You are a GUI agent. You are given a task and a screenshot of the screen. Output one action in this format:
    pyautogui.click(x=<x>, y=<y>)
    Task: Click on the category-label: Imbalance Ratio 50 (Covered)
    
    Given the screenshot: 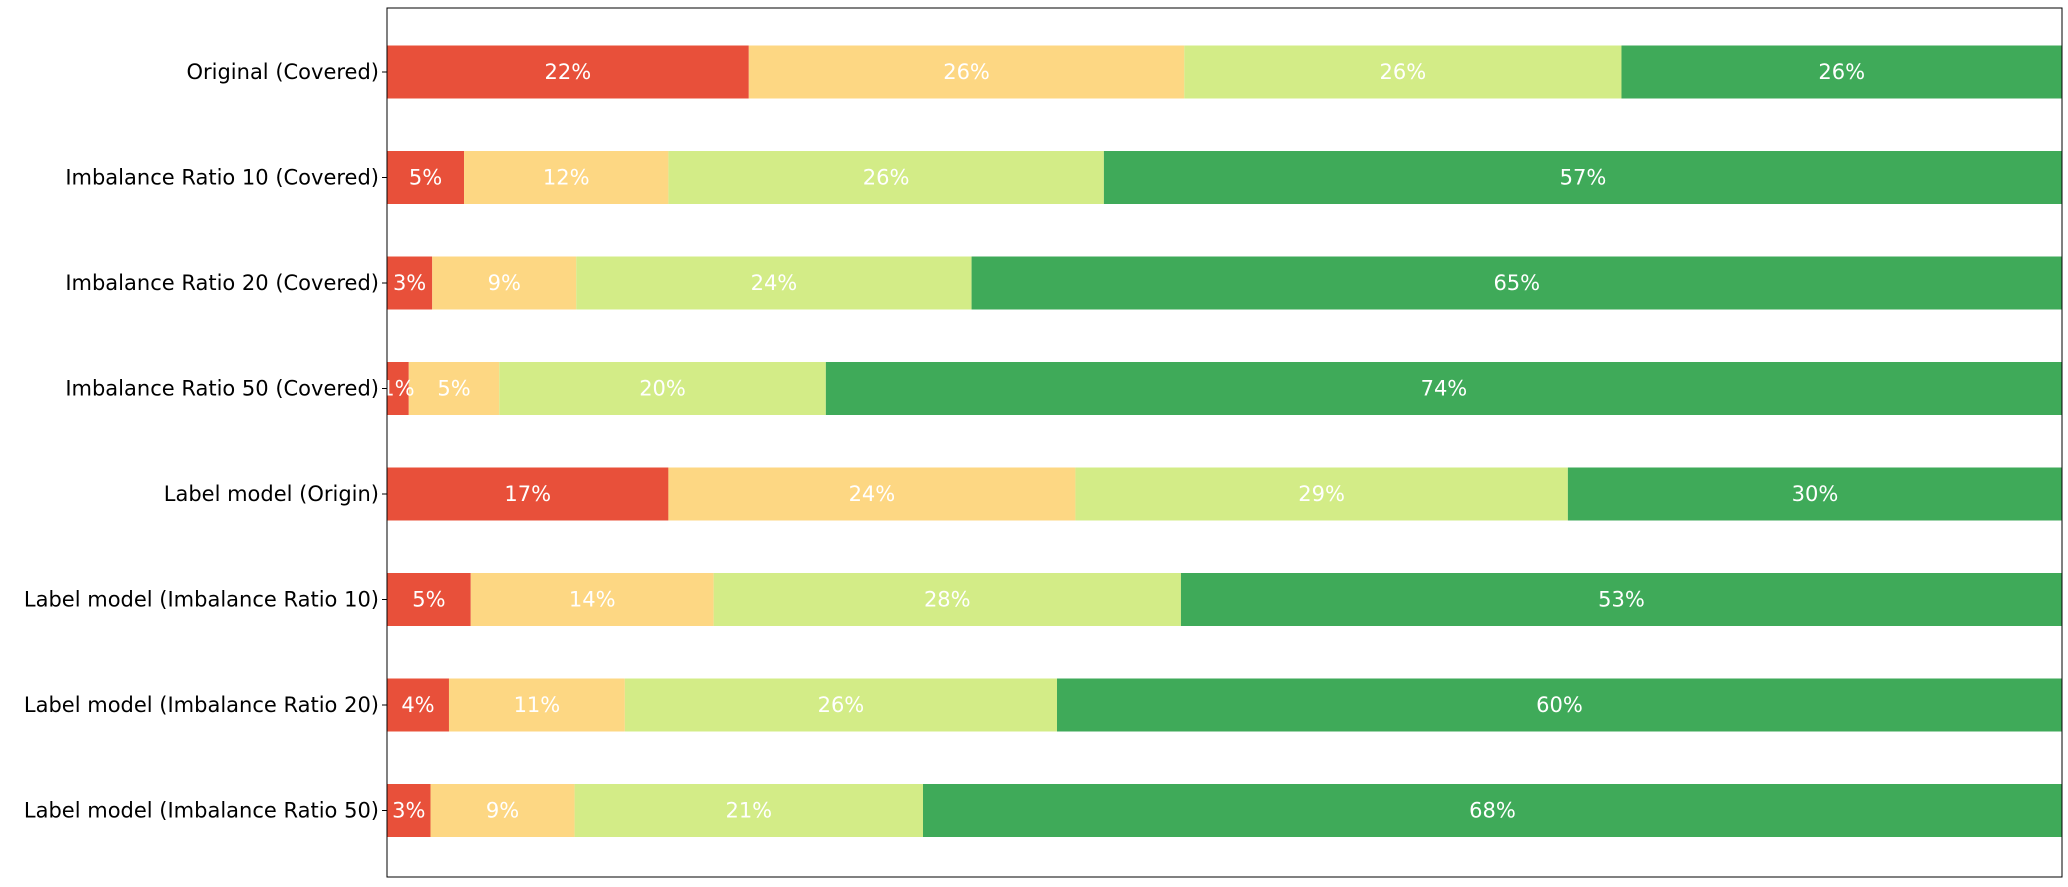 What is the action you would take?
    pyautogui.click(x=222, y=389)
    